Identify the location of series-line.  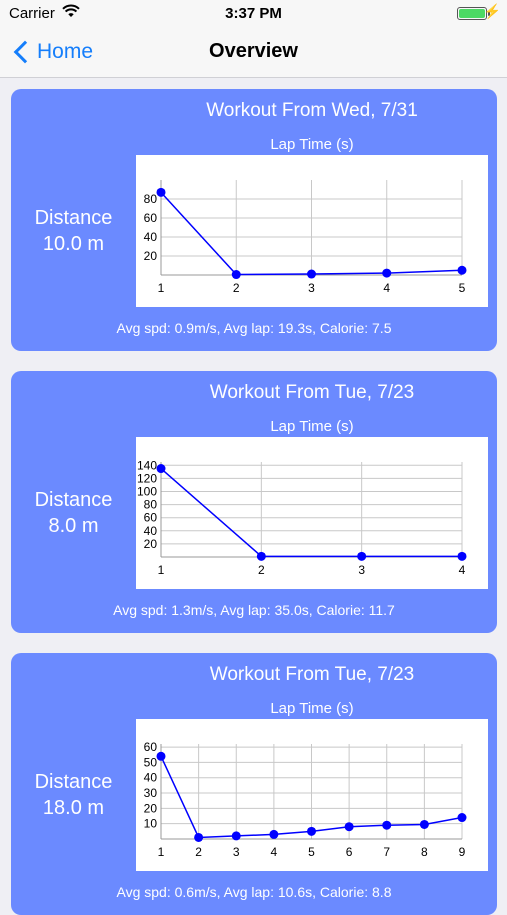
(311, 512).